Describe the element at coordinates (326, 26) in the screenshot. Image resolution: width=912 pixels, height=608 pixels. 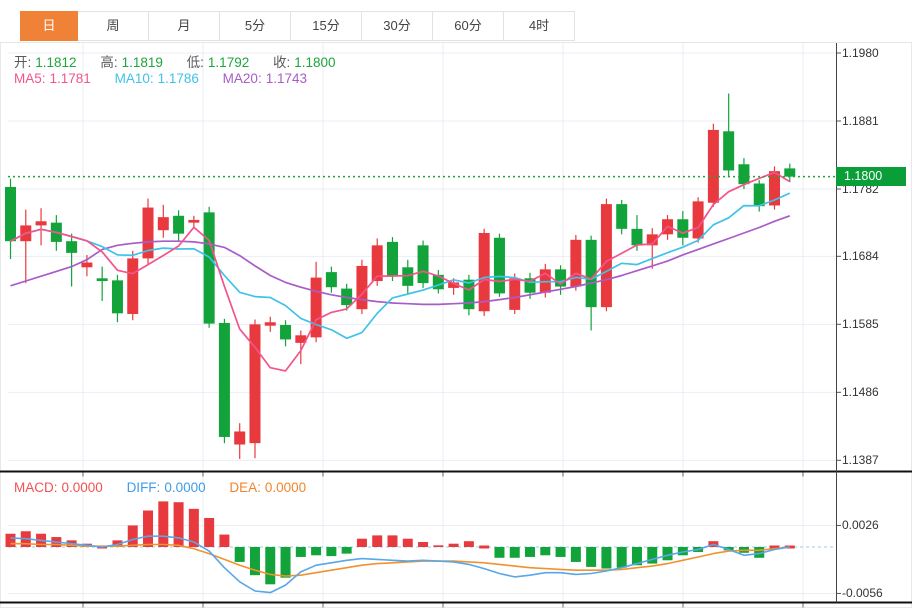
I see `tab-15min: 15分` at that location.